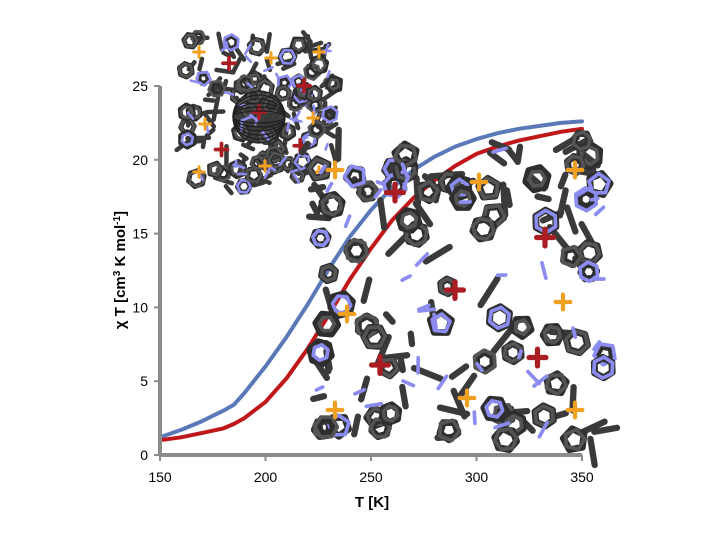 The height and width of the screenshot is (540, 720). Describe the element at coordinates (144, 381) in the screenshot. I see `y-tick-label: 5` at that location.